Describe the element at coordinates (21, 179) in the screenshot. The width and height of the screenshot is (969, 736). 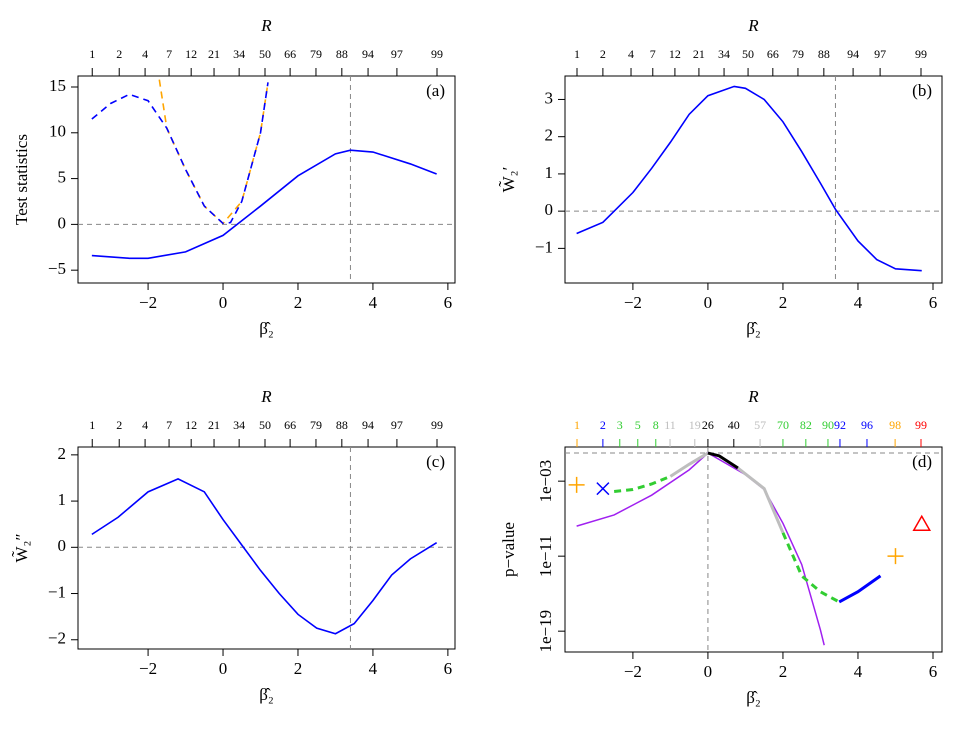
I see `y-axis-title: Test statistics` at that location.